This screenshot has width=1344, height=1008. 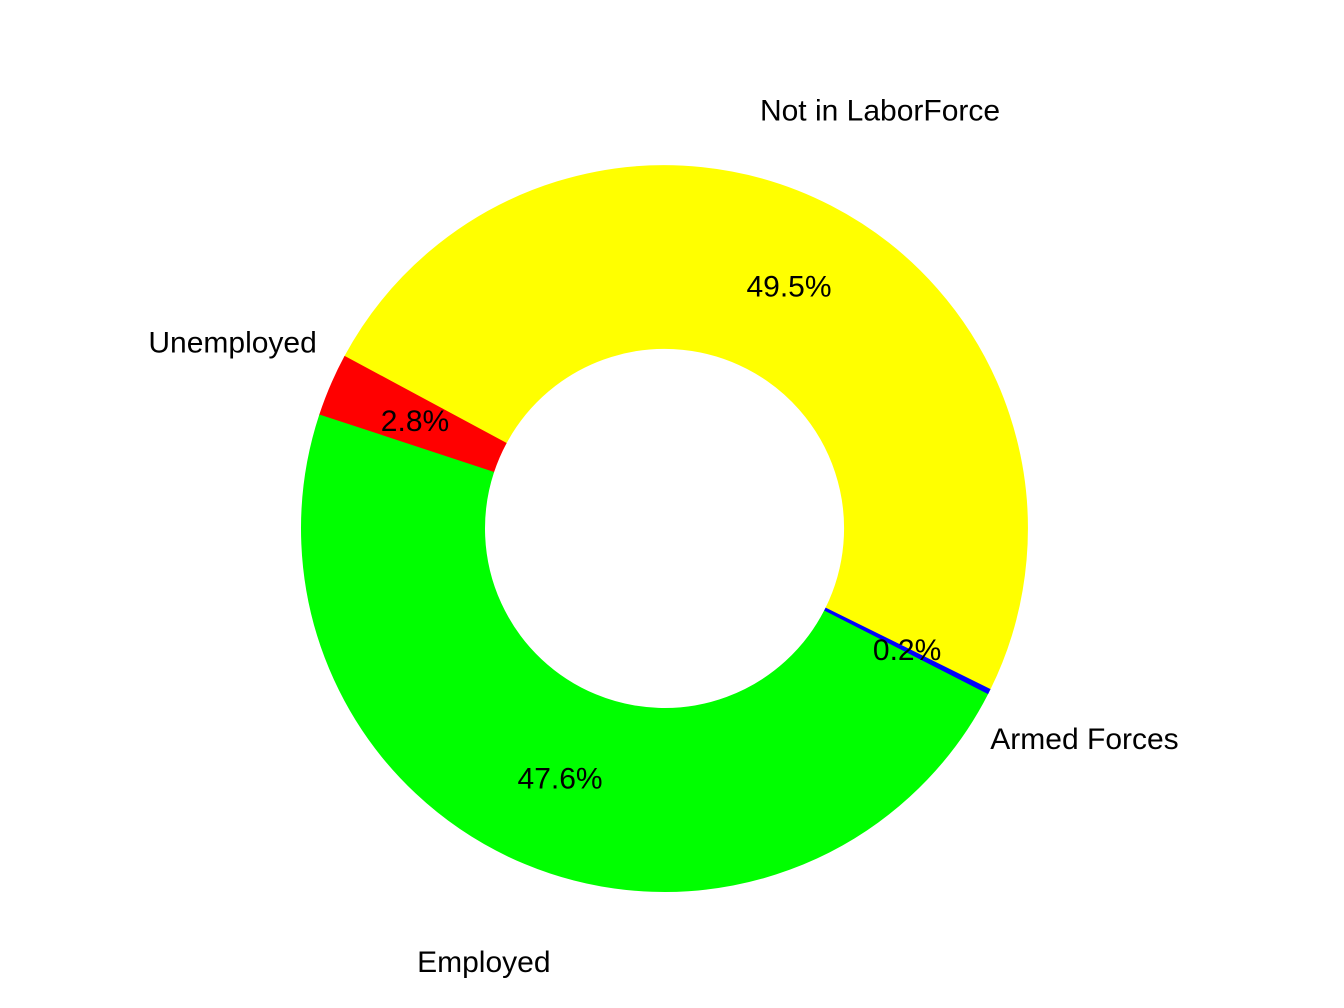 What do you see at coordinates (560, 779) in the screenshot?
I see `slice-percent-label-employed: 47.6%` at bounding box center [560, 779].